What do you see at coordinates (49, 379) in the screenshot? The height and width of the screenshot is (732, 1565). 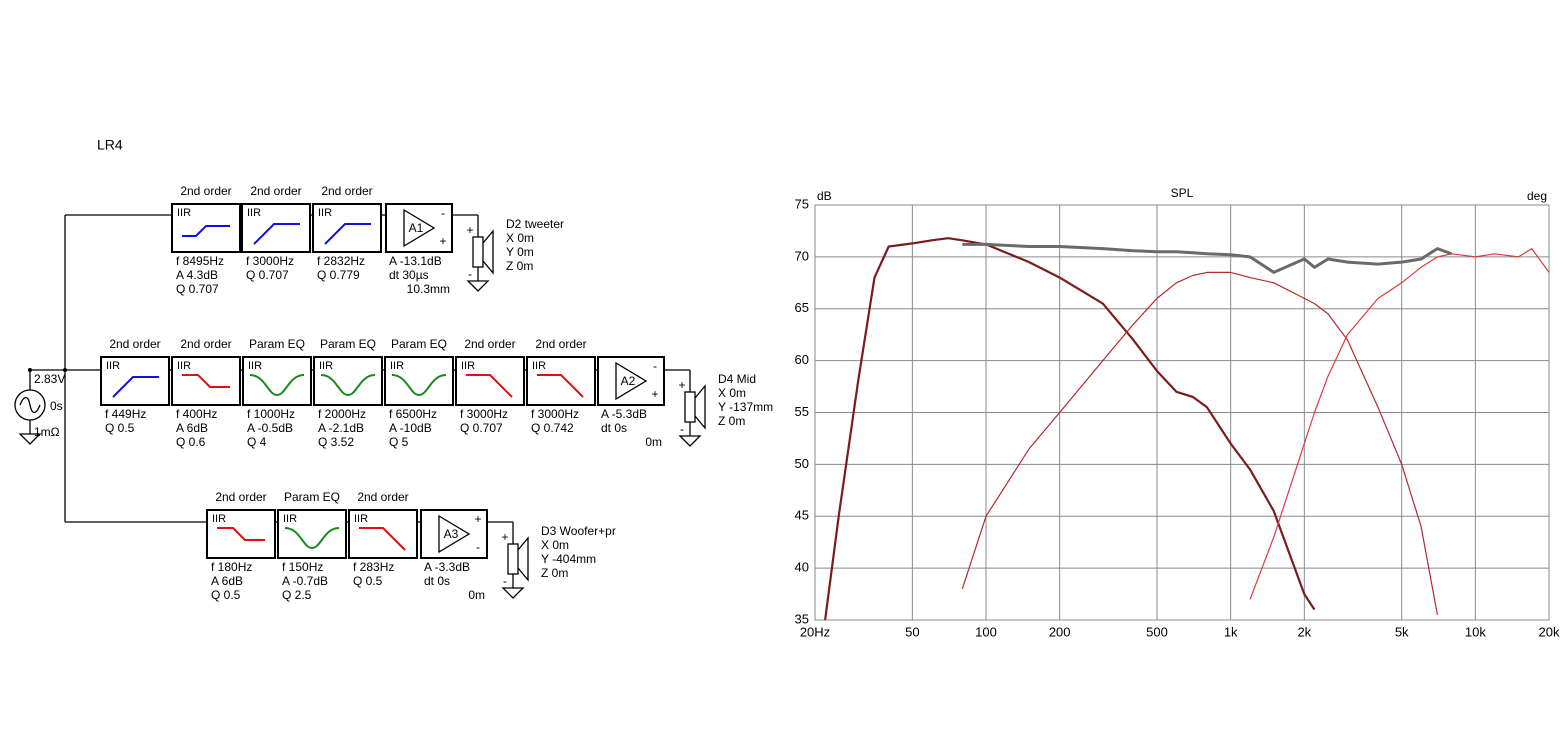 I see `source-voltage: 2.83V` at bounding box center [49, 379].